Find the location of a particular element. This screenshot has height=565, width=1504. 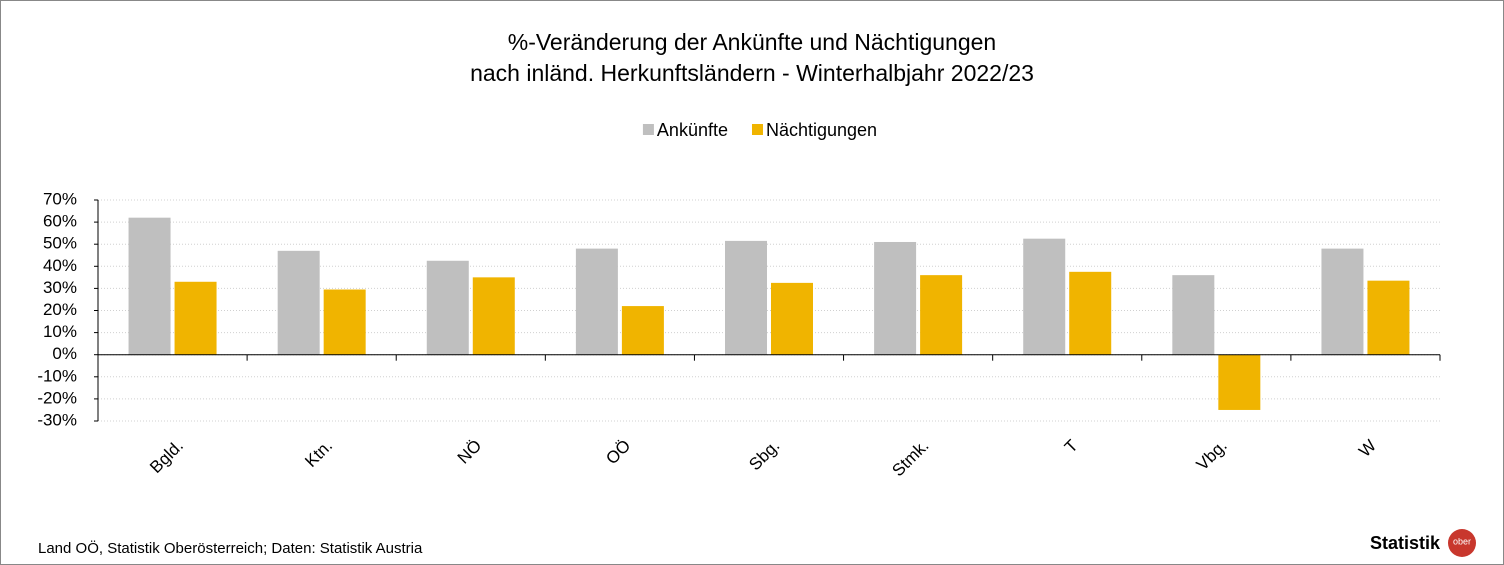

logo-badge is located at coordinates (1462, 543).